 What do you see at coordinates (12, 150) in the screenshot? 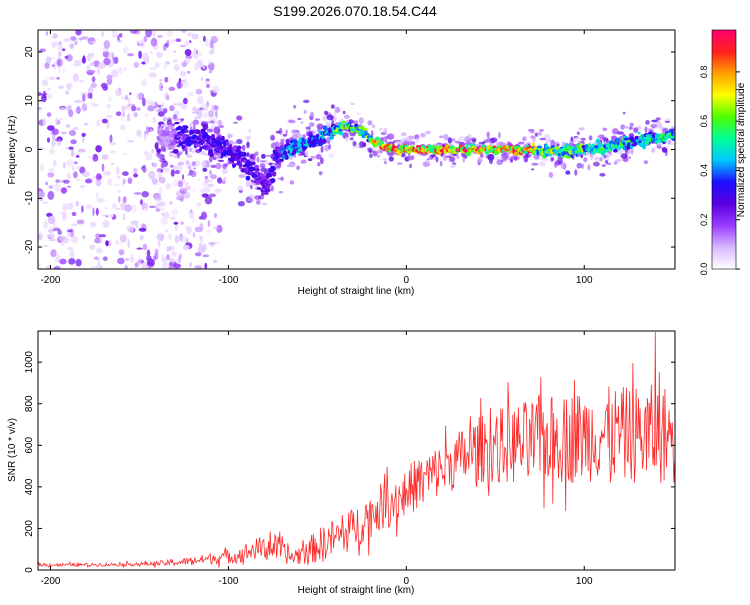
I see `spectrogram-y-label: Frequency (Hz)` at bounding box center [12, 150].